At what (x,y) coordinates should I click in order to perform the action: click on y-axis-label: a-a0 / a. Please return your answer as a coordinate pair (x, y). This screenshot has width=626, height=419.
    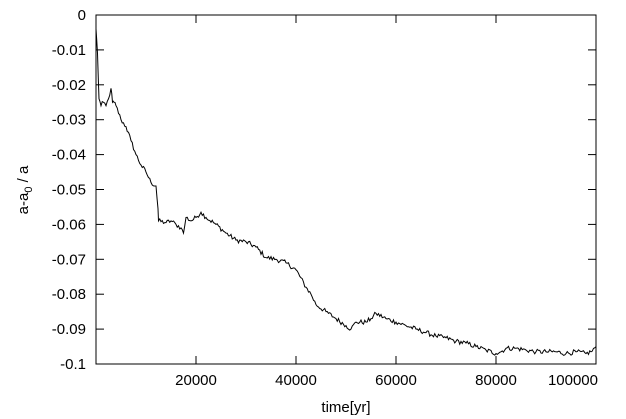
    Looking at the image, I should click on (25, 189).